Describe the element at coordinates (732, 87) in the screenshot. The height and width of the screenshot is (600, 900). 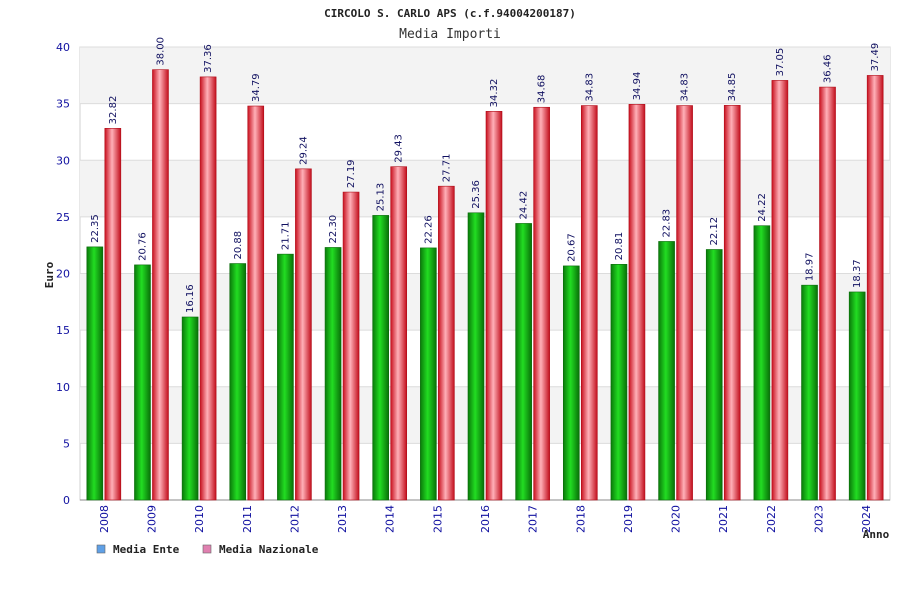
I see `data-label: 34.85` at that location.